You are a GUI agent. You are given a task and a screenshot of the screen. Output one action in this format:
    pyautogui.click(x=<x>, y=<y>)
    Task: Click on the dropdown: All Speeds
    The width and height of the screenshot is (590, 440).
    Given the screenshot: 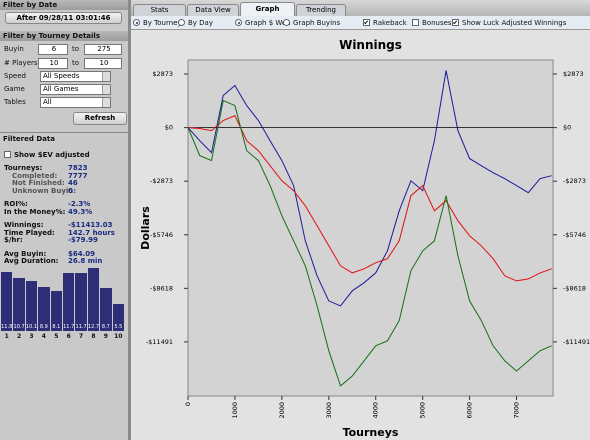 What is the action you would take?
    pyautogui.click(x=75, y=76)
    